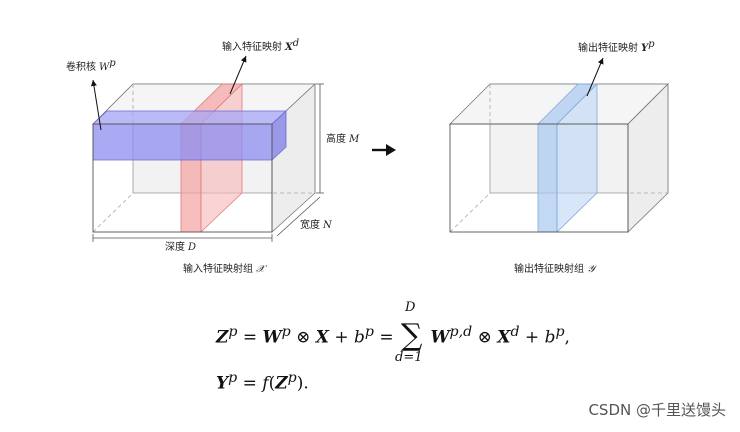 The height and width of the screenshot is (432, 740). What do you see at coordinates (182, 142) in the screenshot?
I see `kernel-front` at bounding box center [182, 142].